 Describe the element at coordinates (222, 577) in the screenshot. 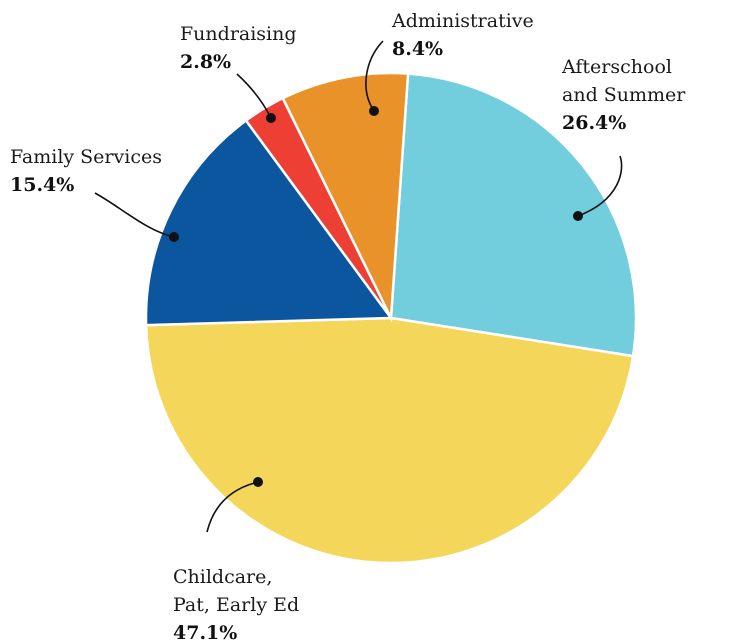

I see `slice-label-line: Childcare,` at that location.